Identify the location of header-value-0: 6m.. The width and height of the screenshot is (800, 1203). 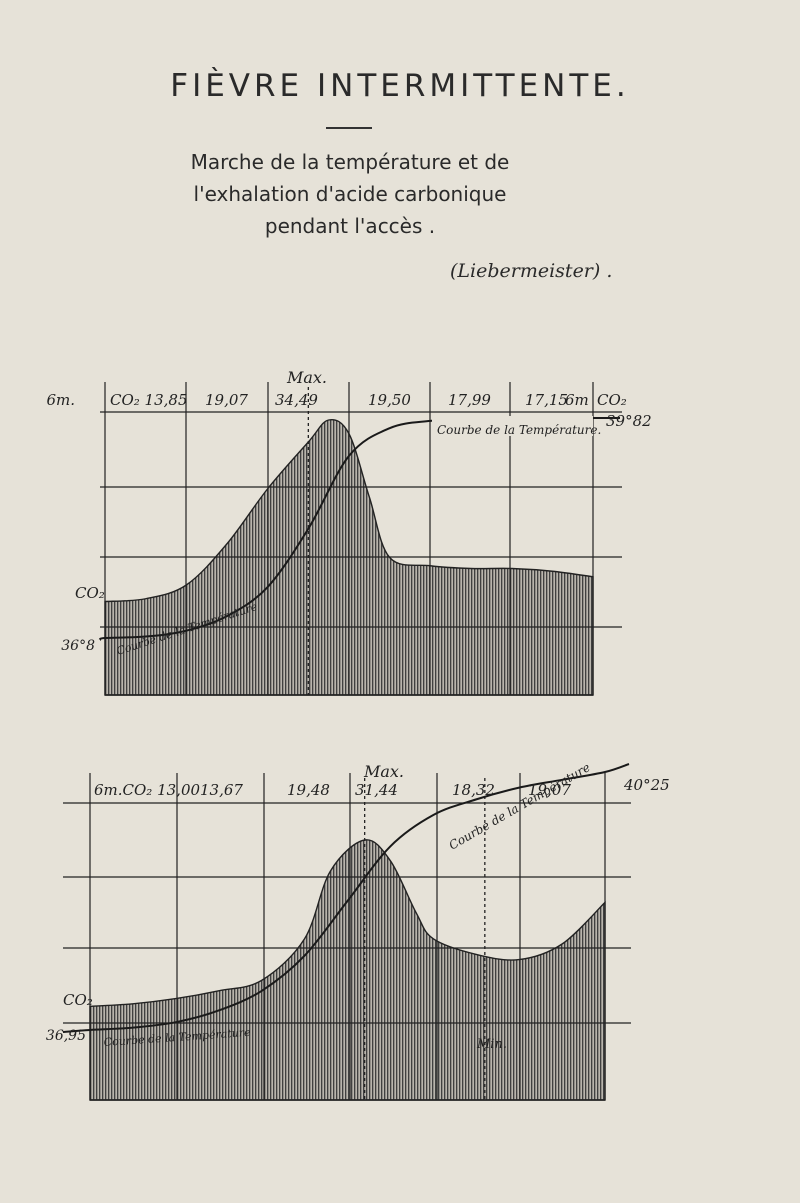
(60, 400).